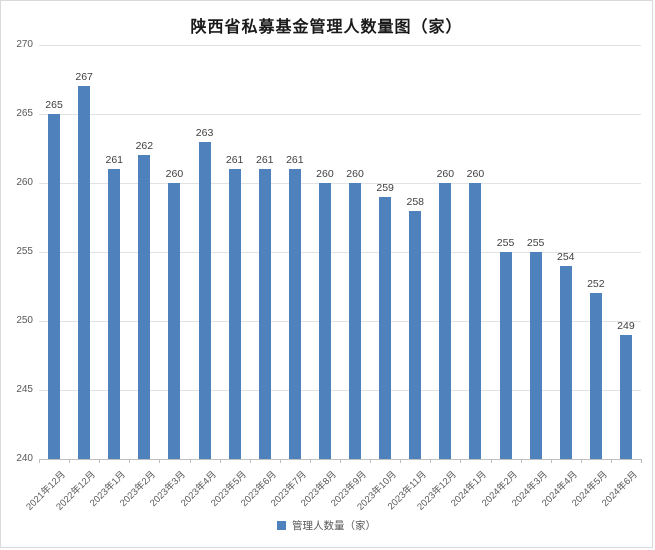  I want to click on y-axis-label: 260, so click(24, 182).